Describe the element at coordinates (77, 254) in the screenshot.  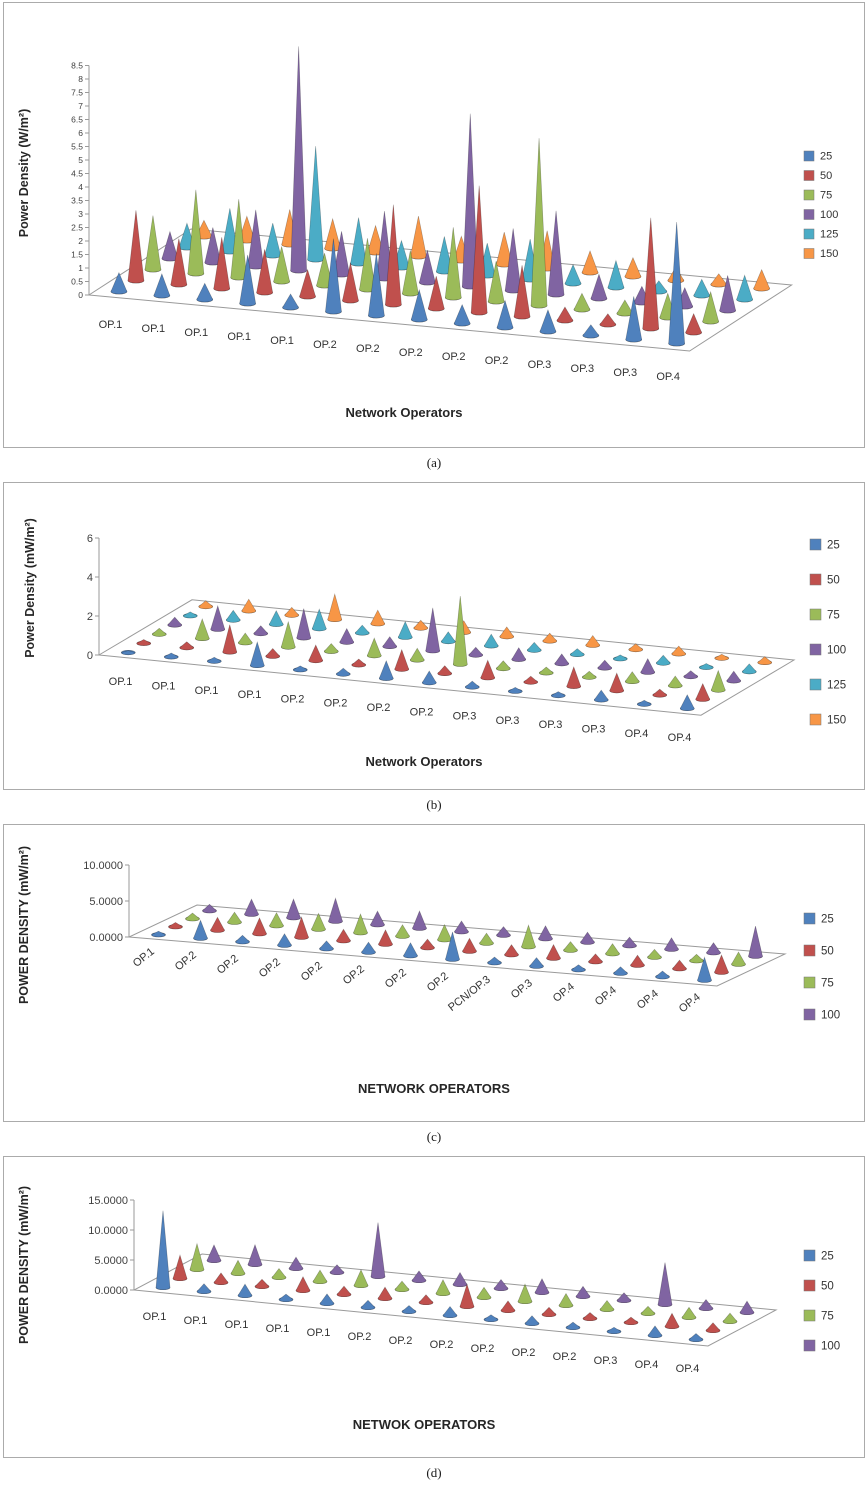
I see `y-tick-label: 1.5` at that location.